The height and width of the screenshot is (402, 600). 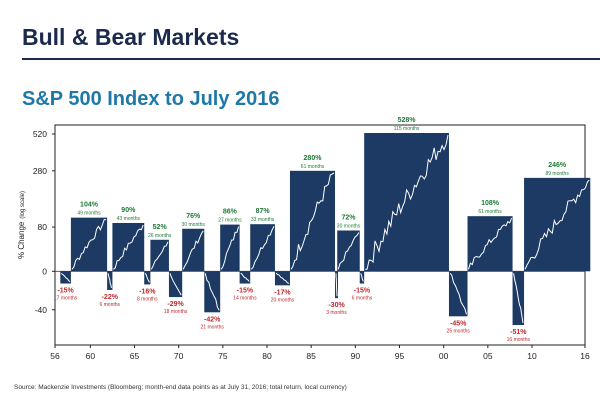 What do you see at coordinates (311, 356) in the screenshot?
I see `x-tick-label: 85` at bounding box center [311, 356].